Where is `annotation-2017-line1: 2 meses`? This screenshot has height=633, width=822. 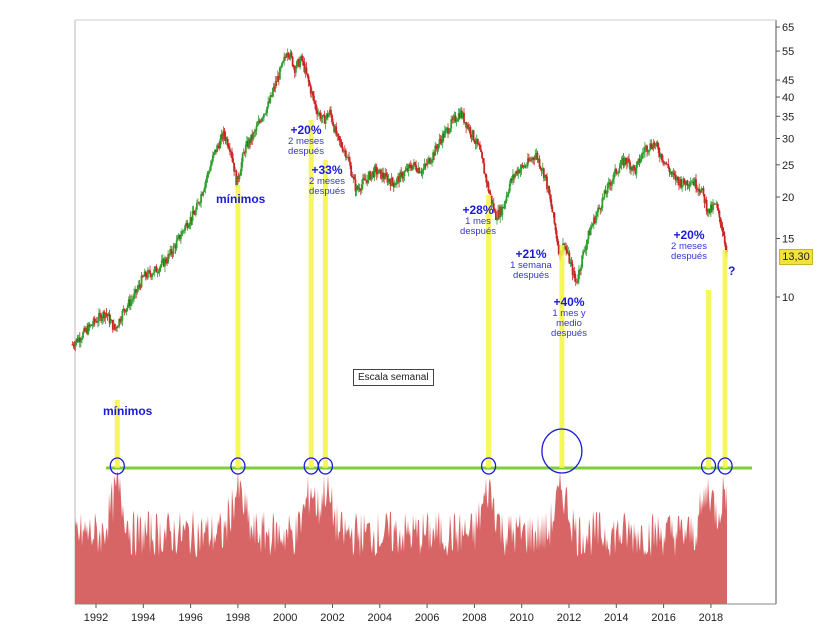
annotation-2017-line1: 2 meses is located at coordinates (689, 246).